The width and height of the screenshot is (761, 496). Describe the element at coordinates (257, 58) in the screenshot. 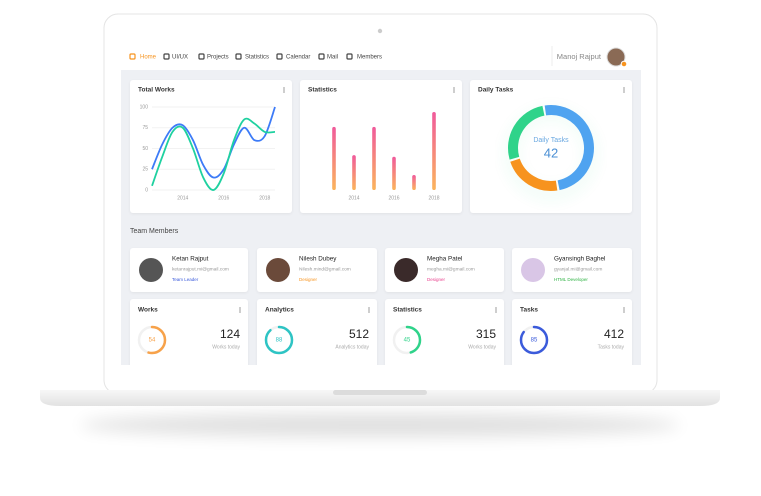

I see `nav-item: Statistics` at that location.